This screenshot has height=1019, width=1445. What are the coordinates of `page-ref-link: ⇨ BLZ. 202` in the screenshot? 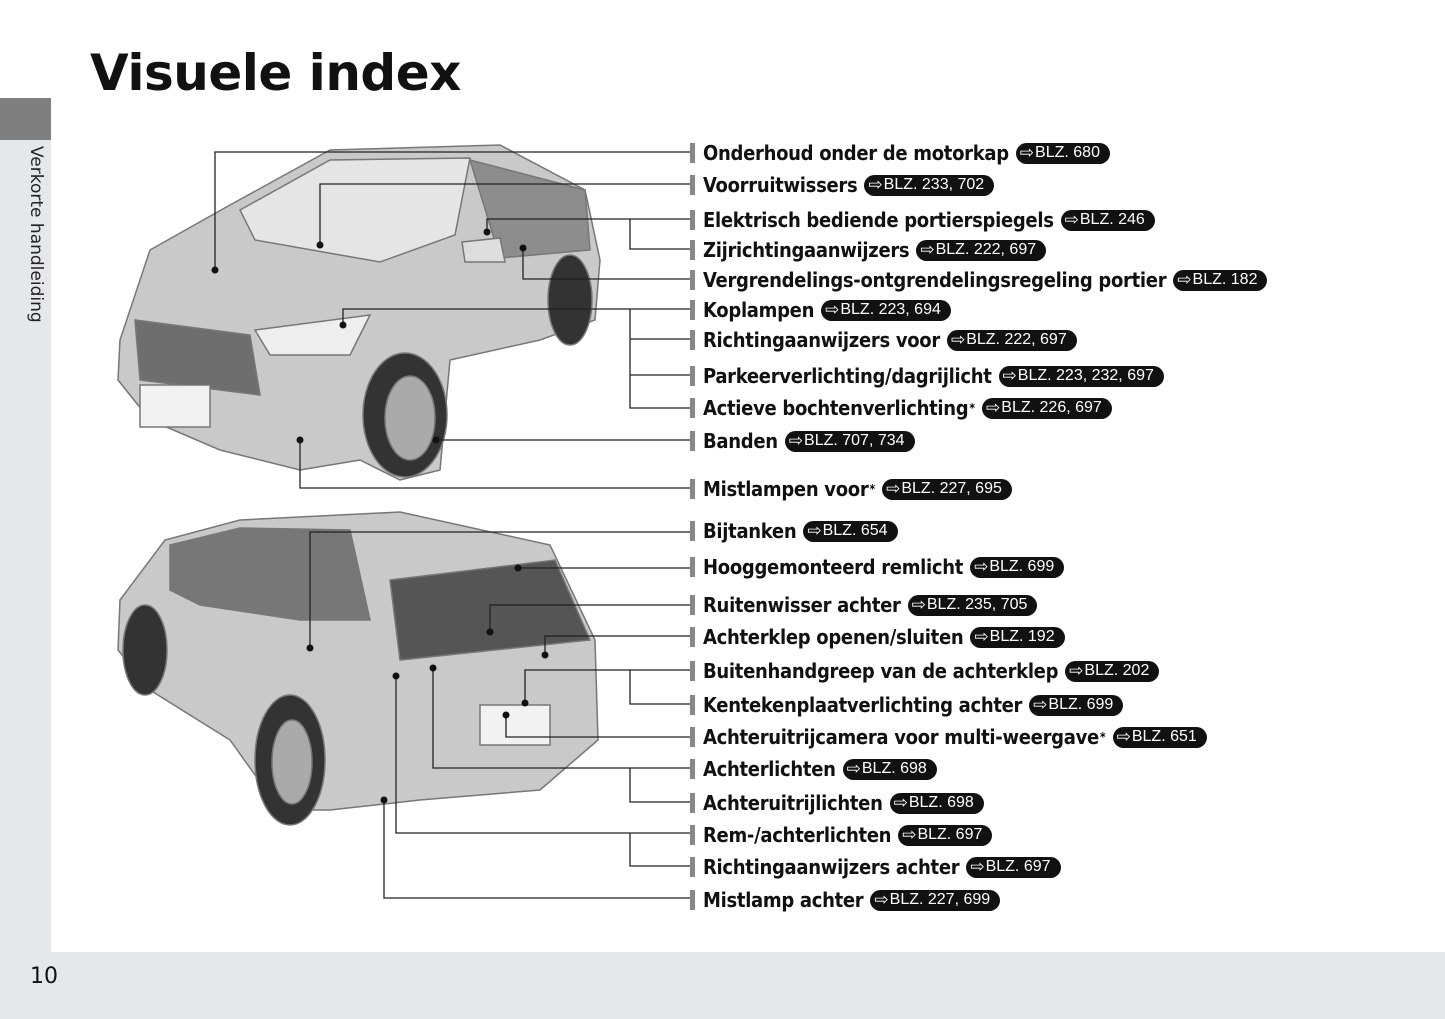 It's located at (1112, 671).